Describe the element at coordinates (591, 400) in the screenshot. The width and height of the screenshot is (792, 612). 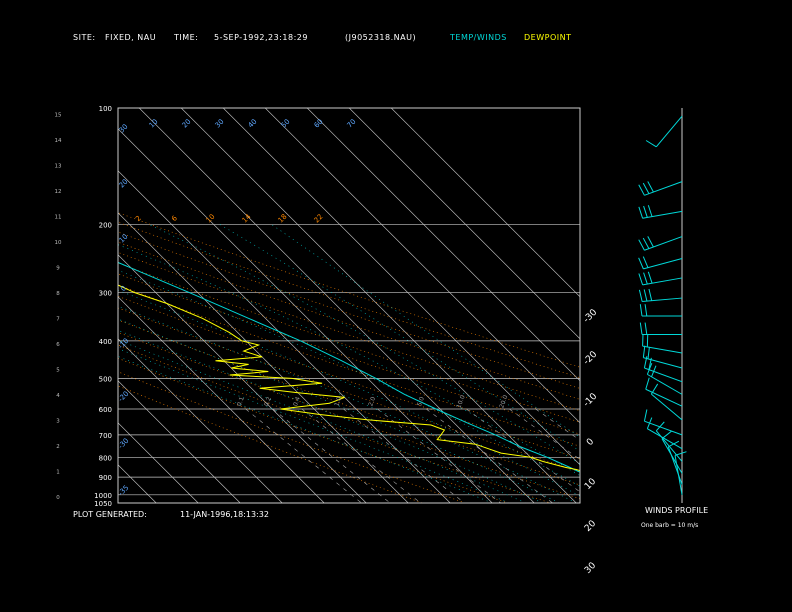
I see `isotherm-right-label: -10` at that location.